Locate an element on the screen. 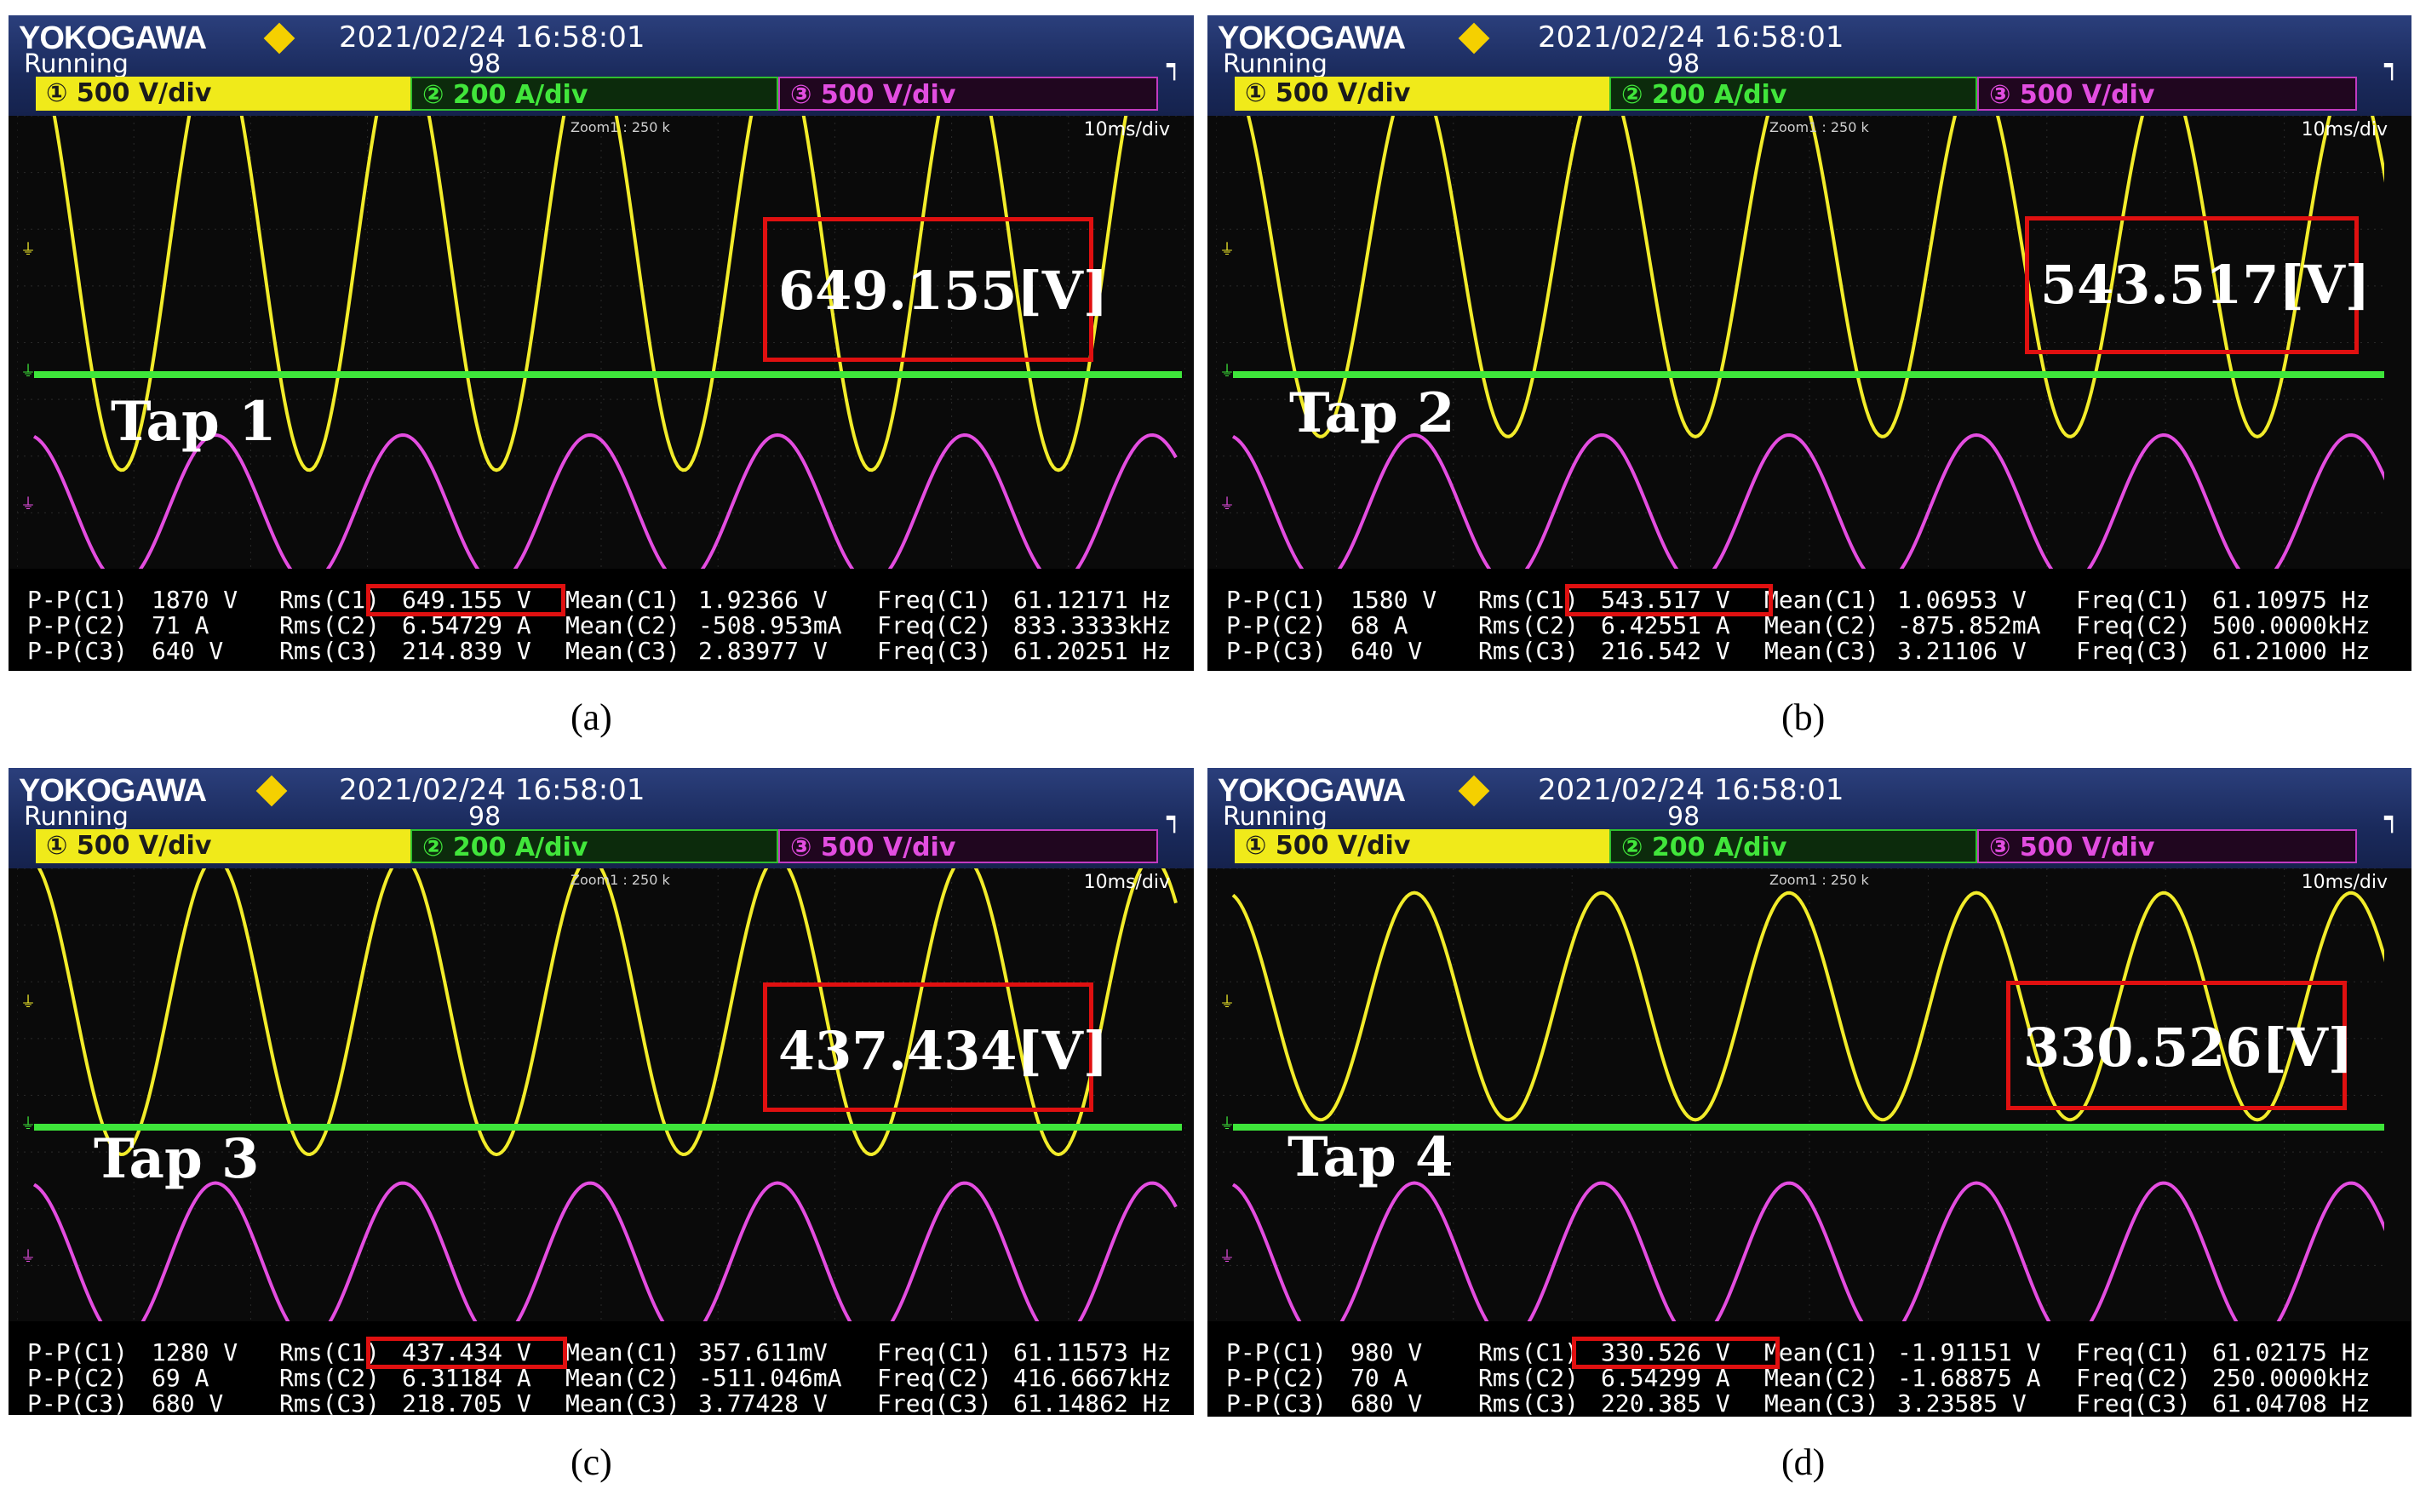 Image resolution: width=2420 pixels, height=1512 pixels. diamond-icon is located at coordinates (279, 38).